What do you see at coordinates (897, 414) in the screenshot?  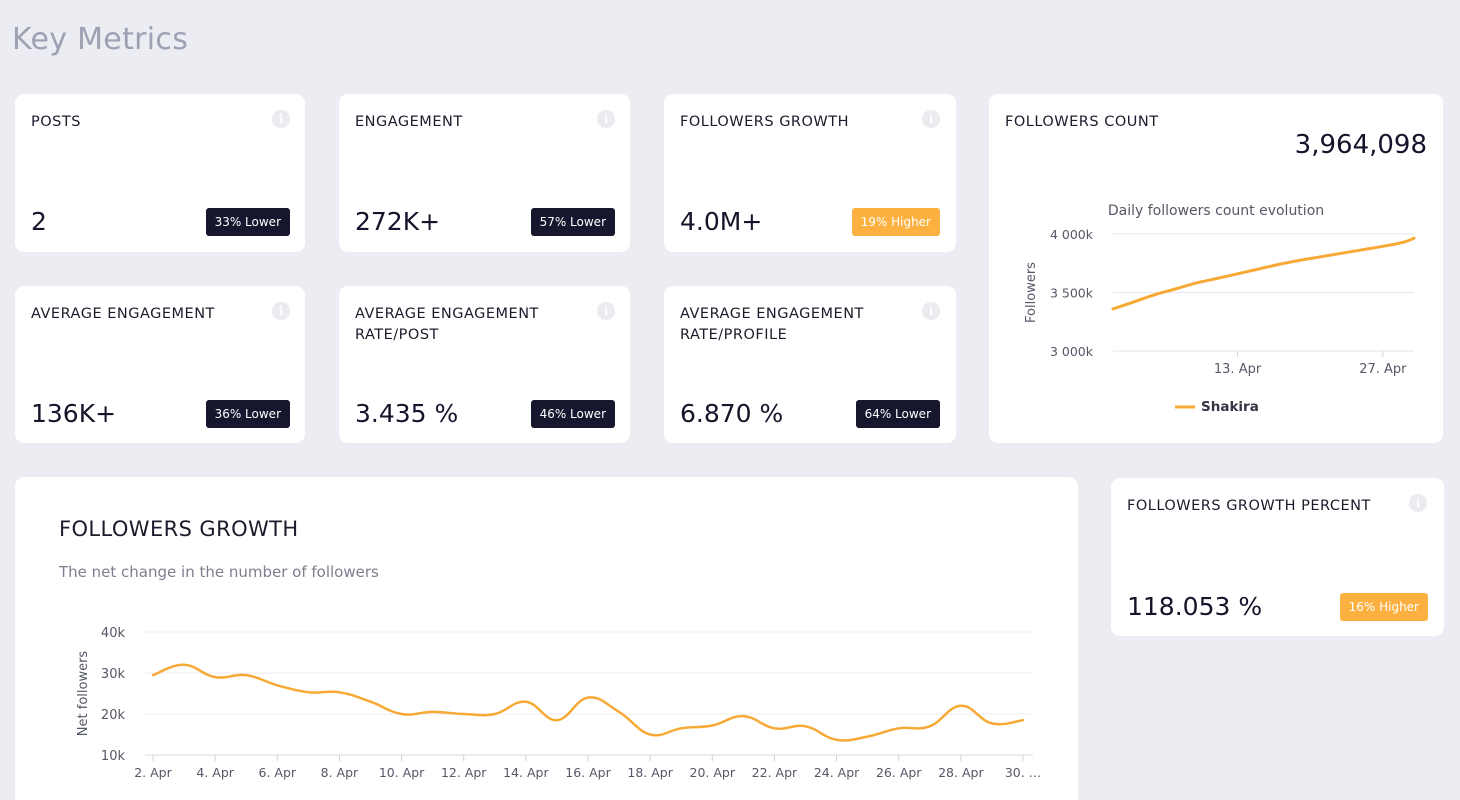 I see `comparison-badge: 64% Lower` at bounding box center [897, 414].